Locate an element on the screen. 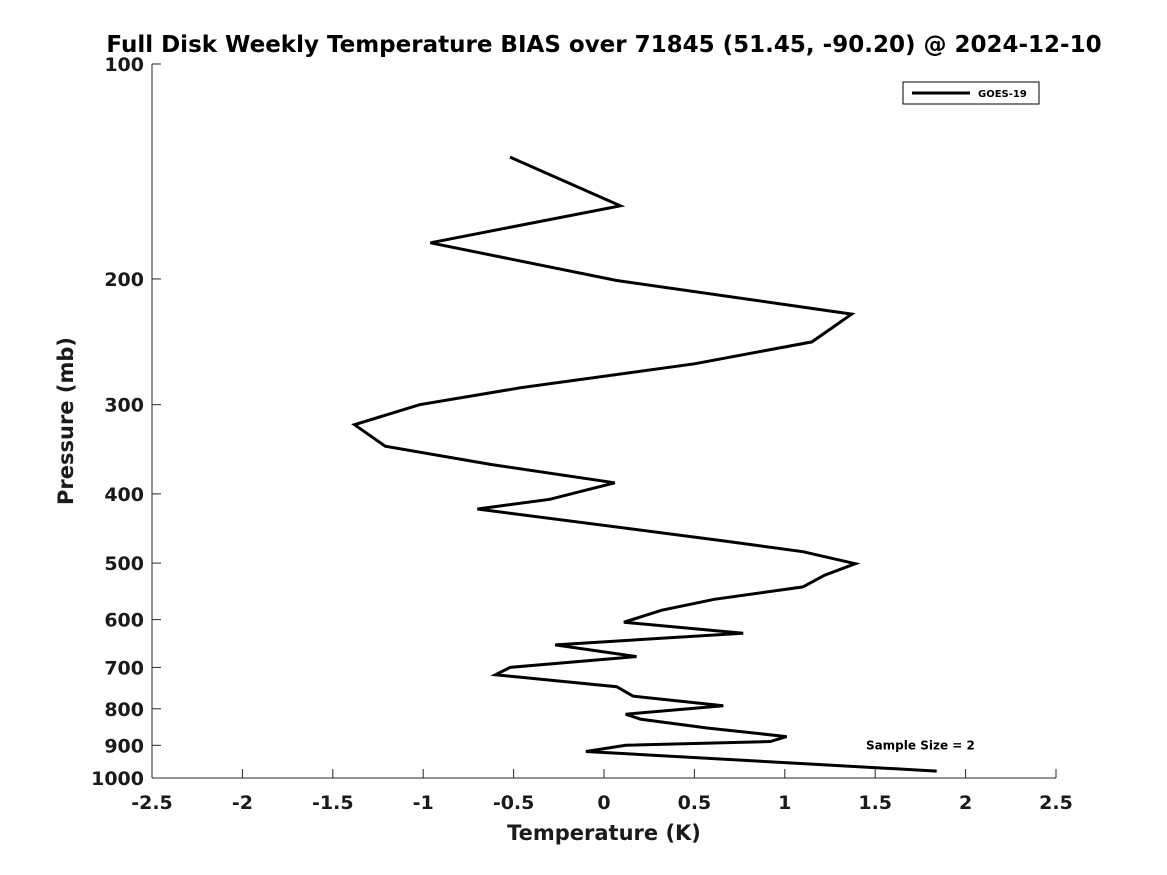 The width and height of the screenshot is (1167, 875). x-tick-label: -1 is located at coordinates (423, 803).